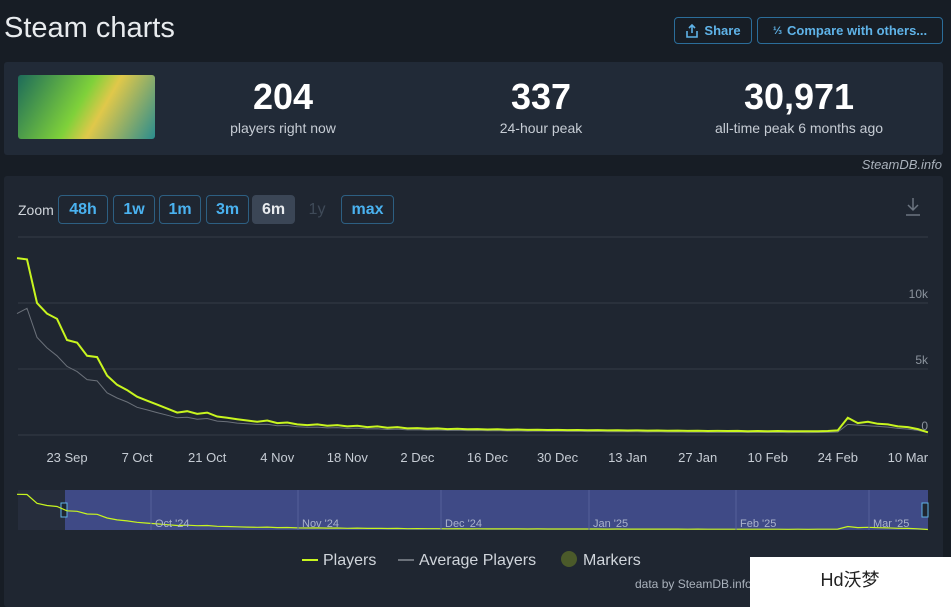 This screenshot has height=607, width=951. What do you see at coordinates (283, 96) in the screenshot?
I see `stat-value: 204` at bounding box center [283, 96].